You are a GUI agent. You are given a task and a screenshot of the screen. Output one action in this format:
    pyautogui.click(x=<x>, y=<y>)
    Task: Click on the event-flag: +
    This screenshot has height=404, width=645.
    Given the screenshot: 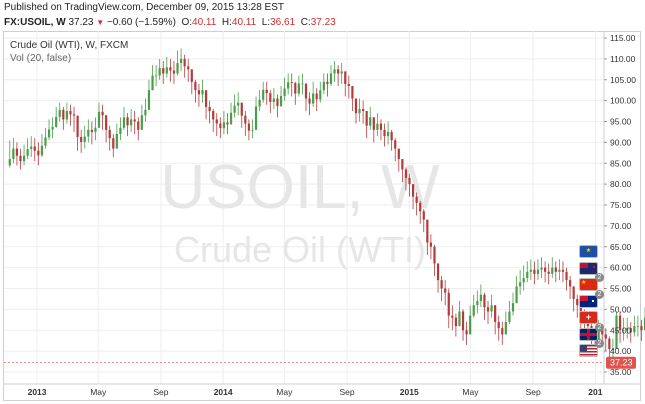 What is the action you would take?
    pyautogui.click(x=590, y=317)
    